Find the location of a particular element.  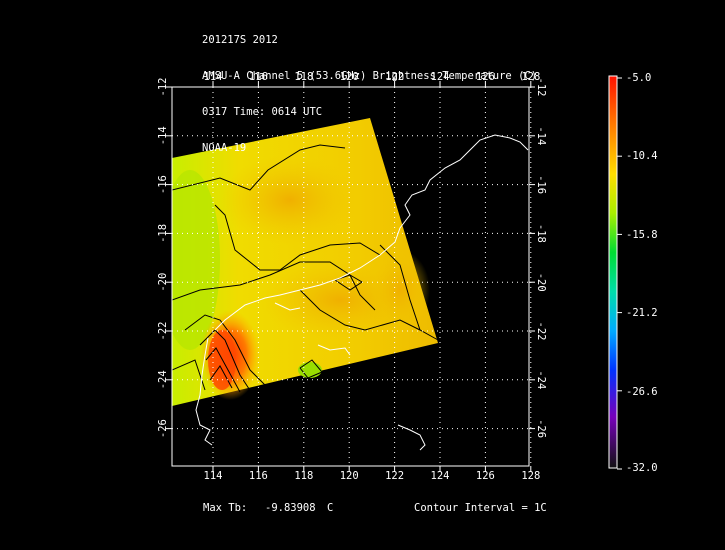

lon-labels-top: 114 116 118 120 122 124 126 128 is located at coordinates (372, 77).